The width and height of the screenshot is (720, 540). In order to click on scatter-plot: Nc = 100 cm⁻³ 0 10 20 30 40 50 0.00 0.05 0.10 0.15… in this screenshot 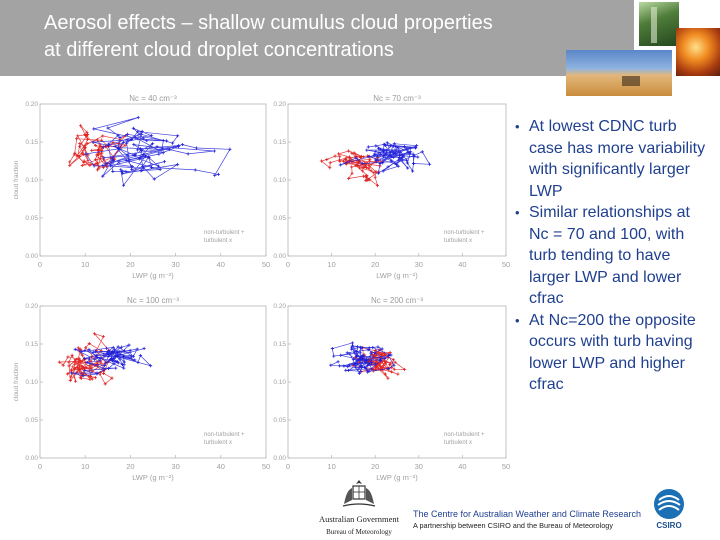, I will do `click(141, 389)`.